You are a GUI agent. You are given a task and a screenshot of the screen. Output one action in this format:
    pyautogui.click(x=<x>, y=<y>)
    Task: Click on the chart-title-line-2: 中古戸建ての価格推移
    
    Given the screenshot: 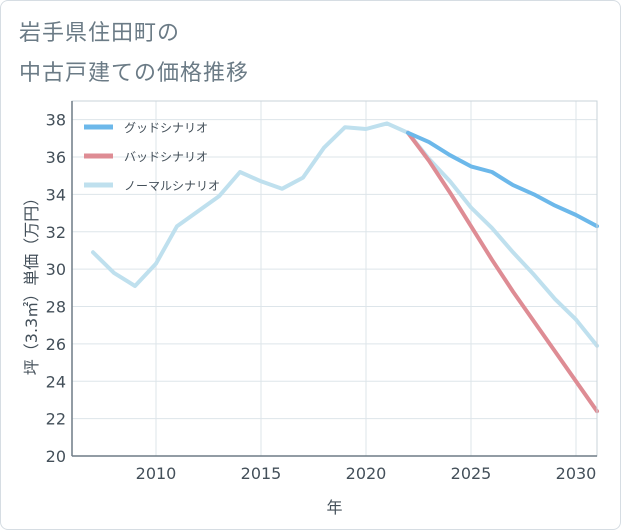 What is the action you would take?
    pyautogui.click(x=134, y=73)
    